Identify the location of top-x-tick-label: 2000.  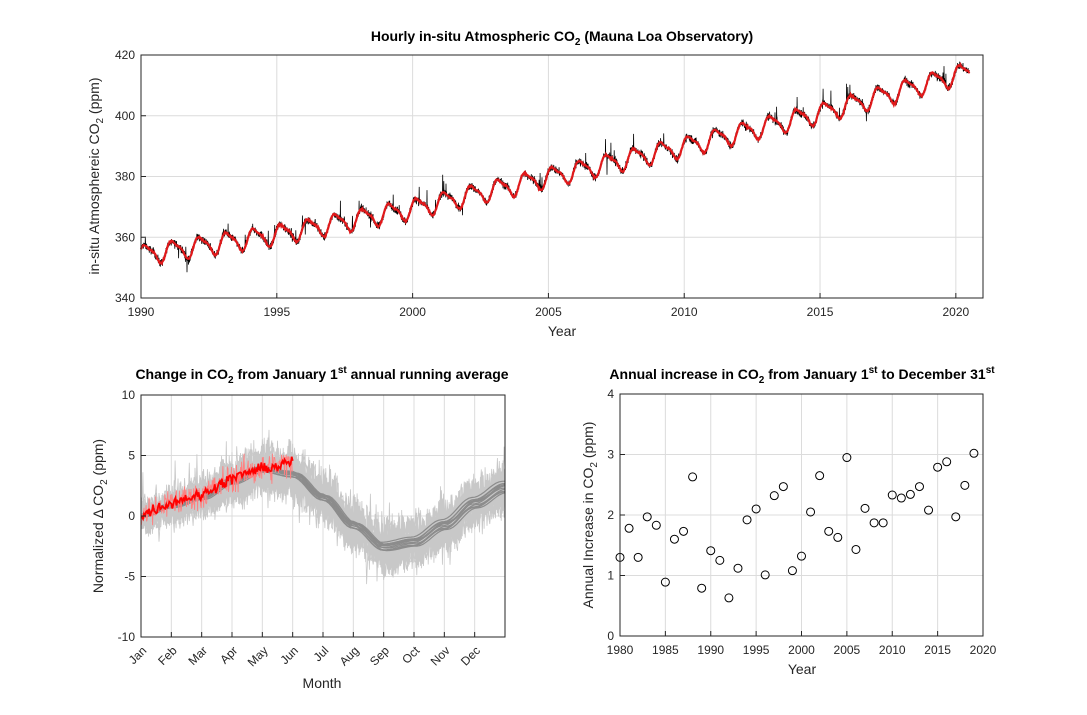
(412, 312).